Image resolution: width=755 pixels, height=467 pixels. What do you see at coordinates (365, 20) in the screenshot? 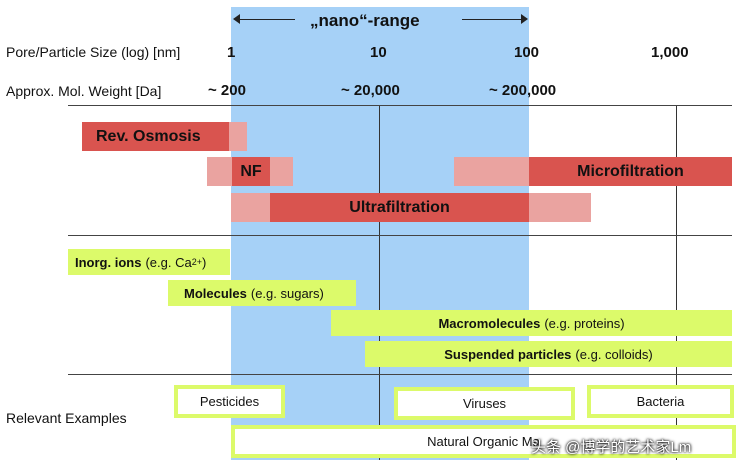
I see `nano-range-title: „nano“-range` at bounding box center [365, 20].